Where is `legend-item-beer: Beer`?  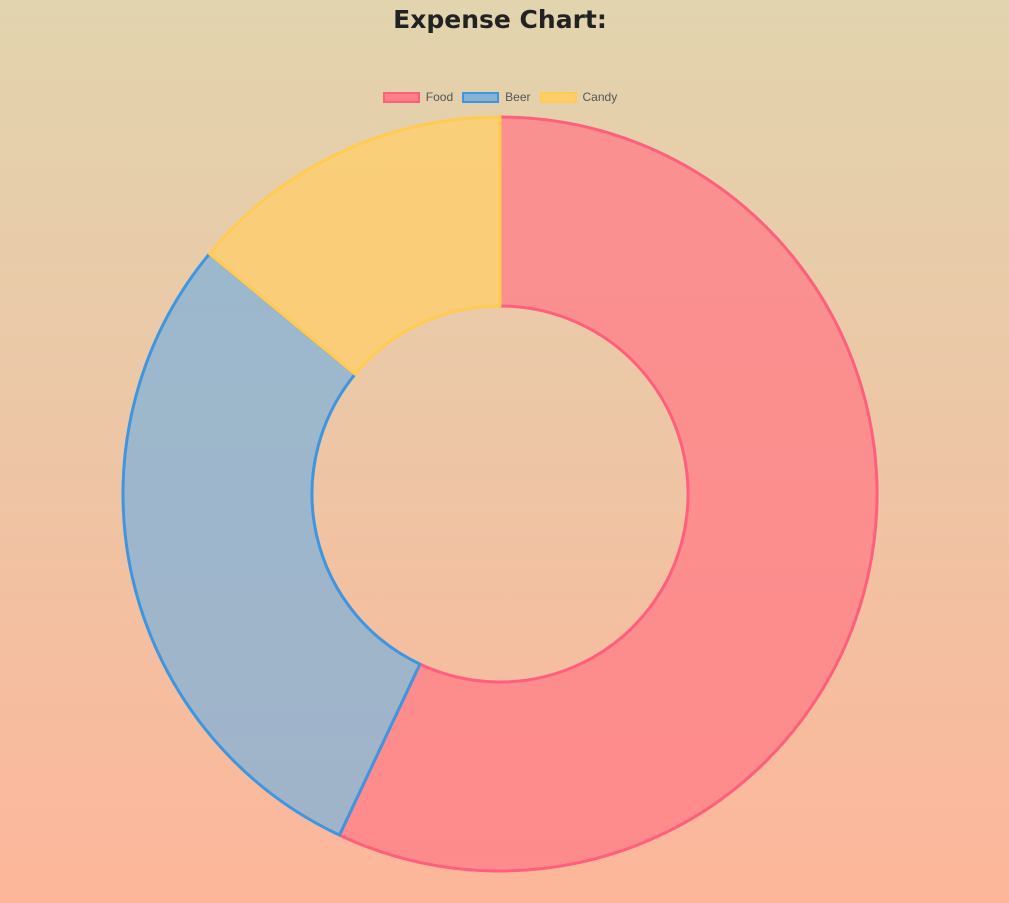
legend-item-beer: Beer is located at coordinates (496, 97).